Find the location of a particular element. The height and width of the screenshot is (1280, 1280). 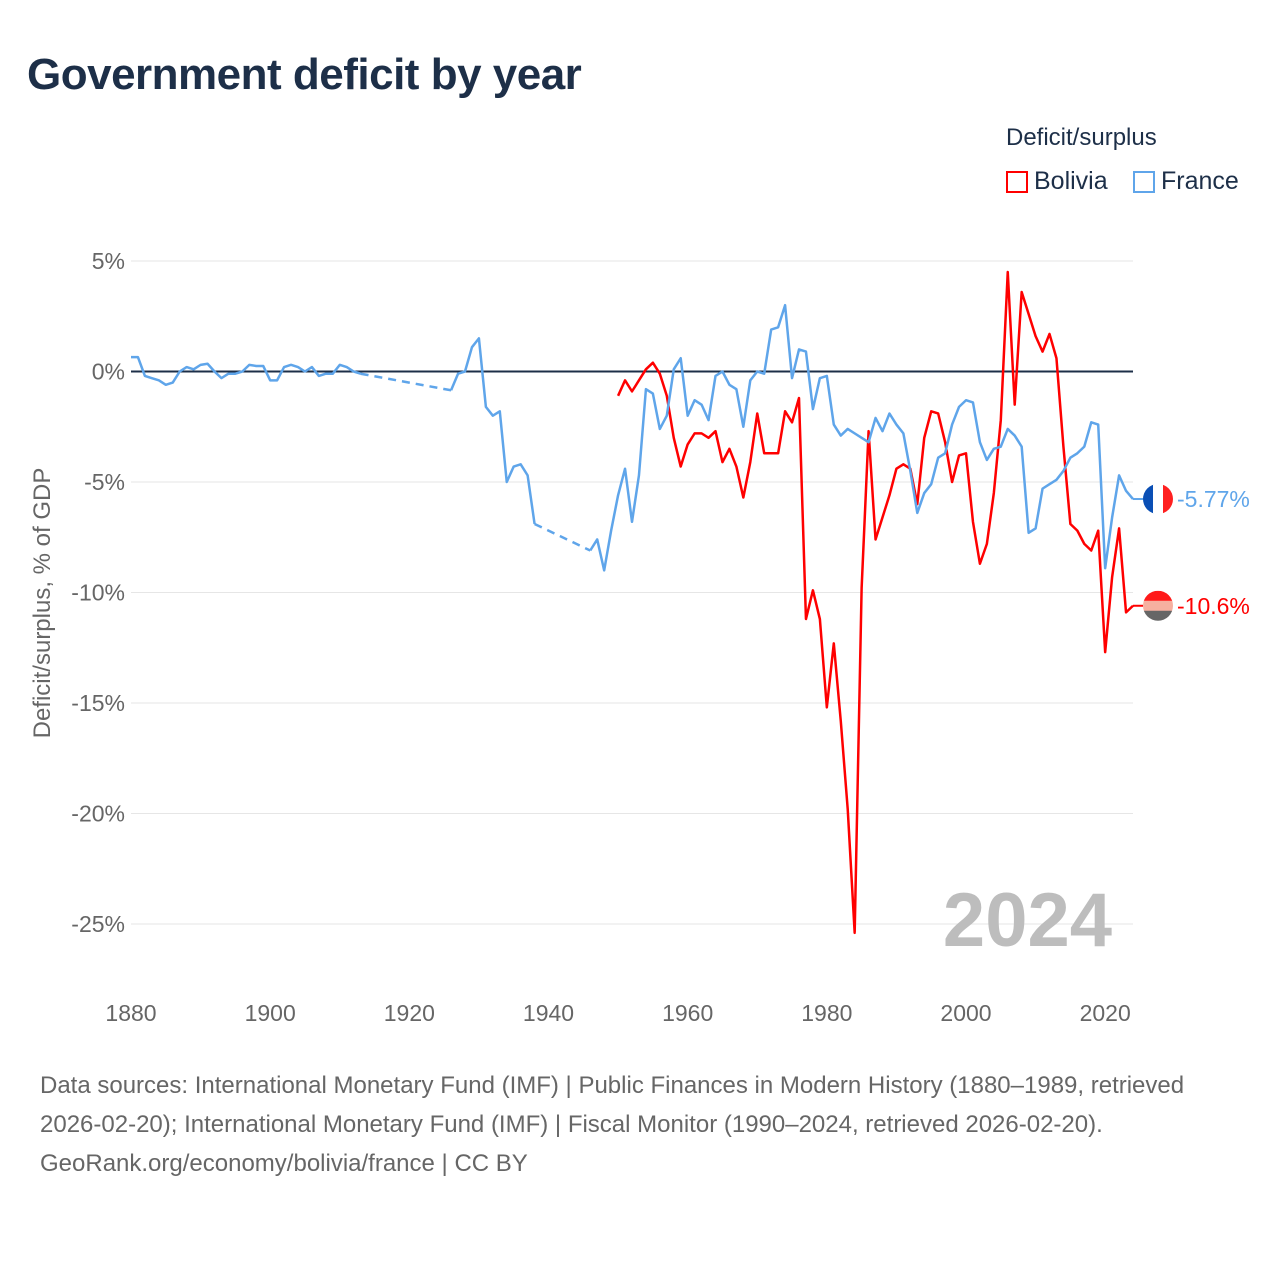

y-tick-label: -5% is located at coordinates (104, 482).